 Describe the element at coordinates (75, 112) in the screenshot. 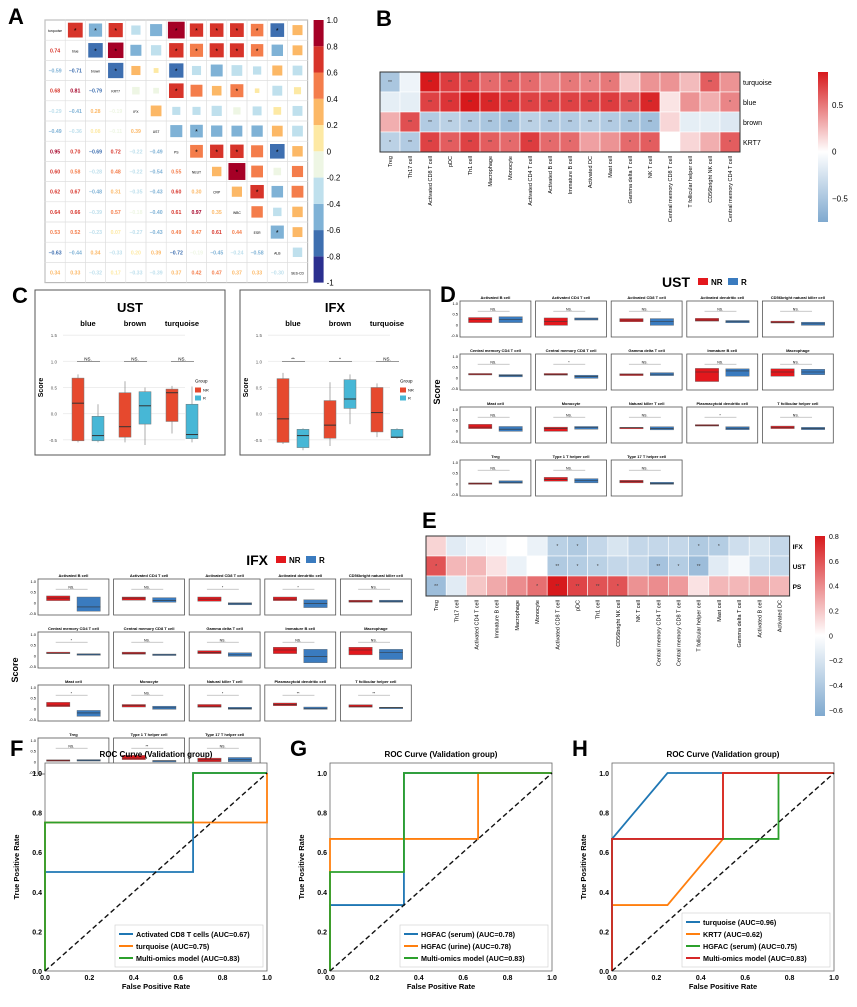

I see `corr-value: −0.41` at that location.